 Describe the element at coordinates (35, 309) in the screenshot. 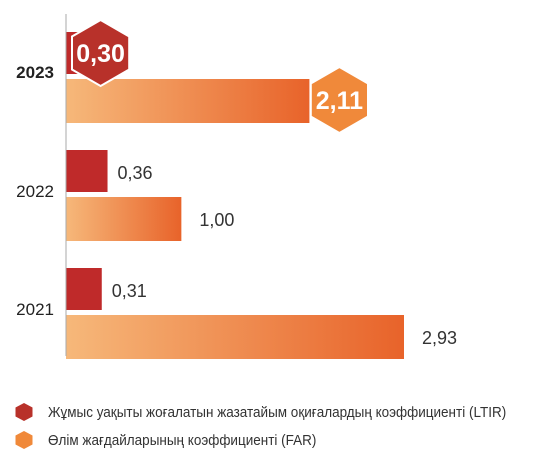

I see `category-label-2021: 2021` at that location.